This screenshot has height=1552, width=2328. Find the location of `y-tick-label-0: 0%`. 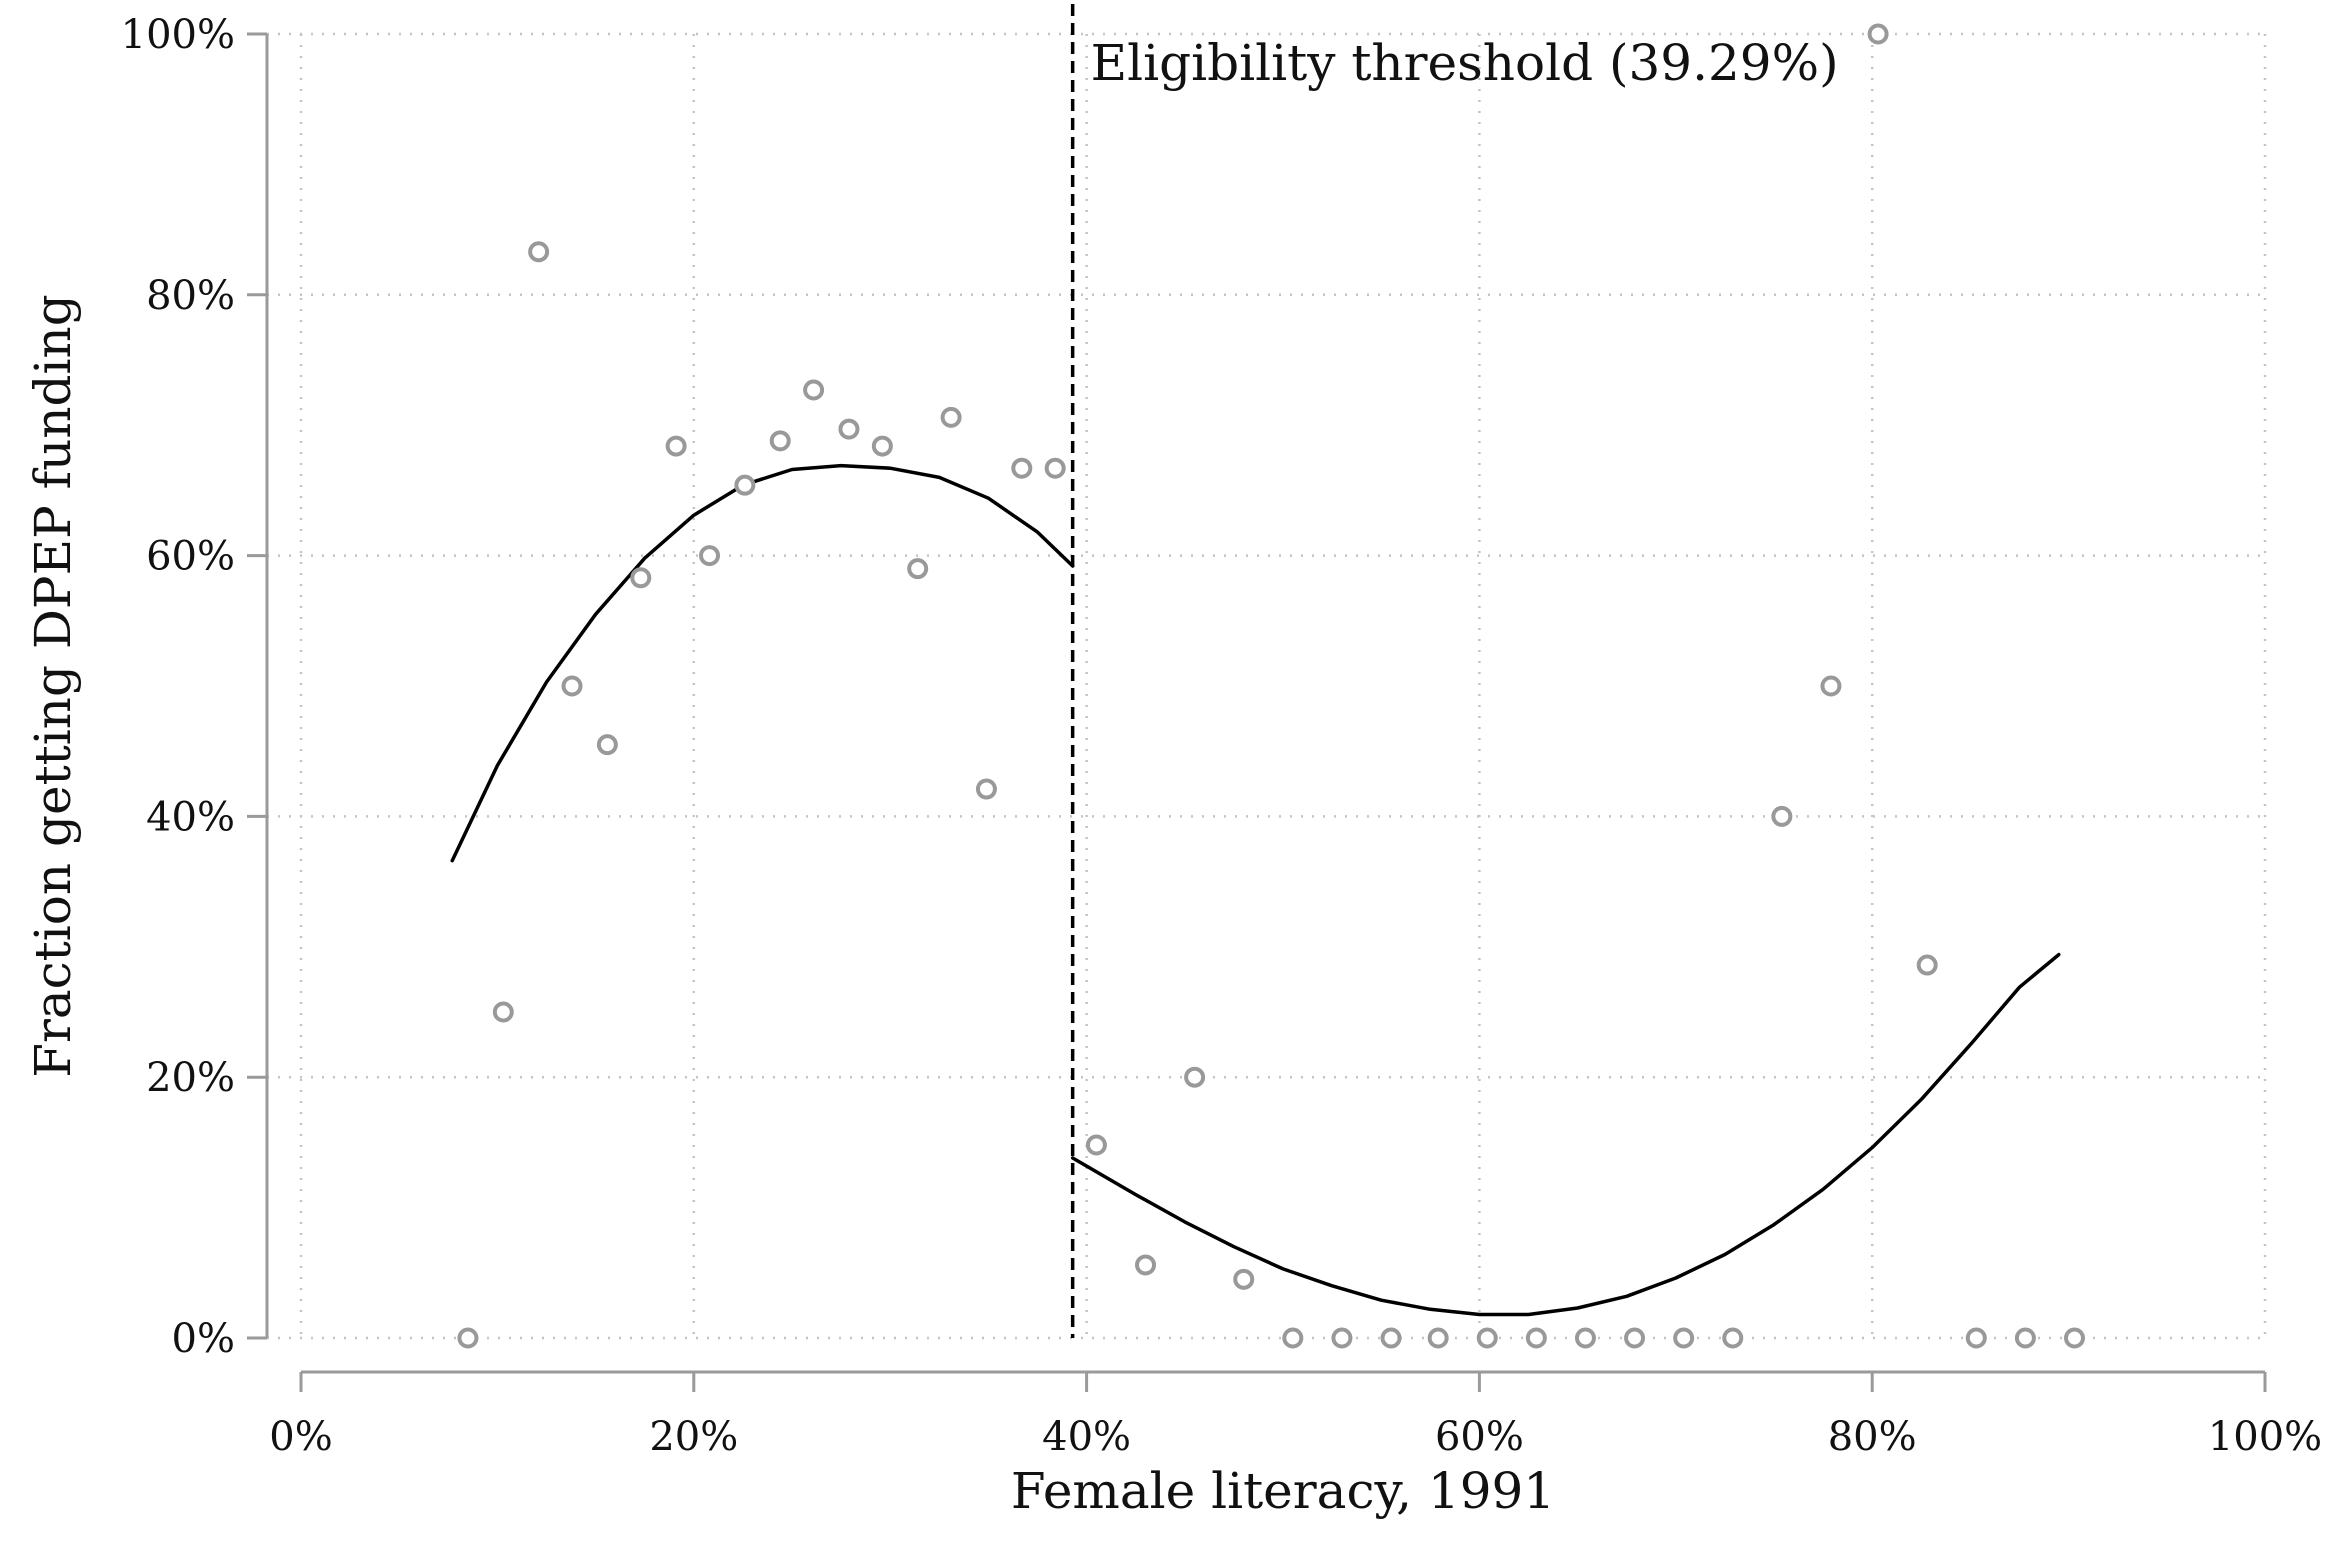

y-tick-label-0: 0% is located at coordinates (203, 1339).